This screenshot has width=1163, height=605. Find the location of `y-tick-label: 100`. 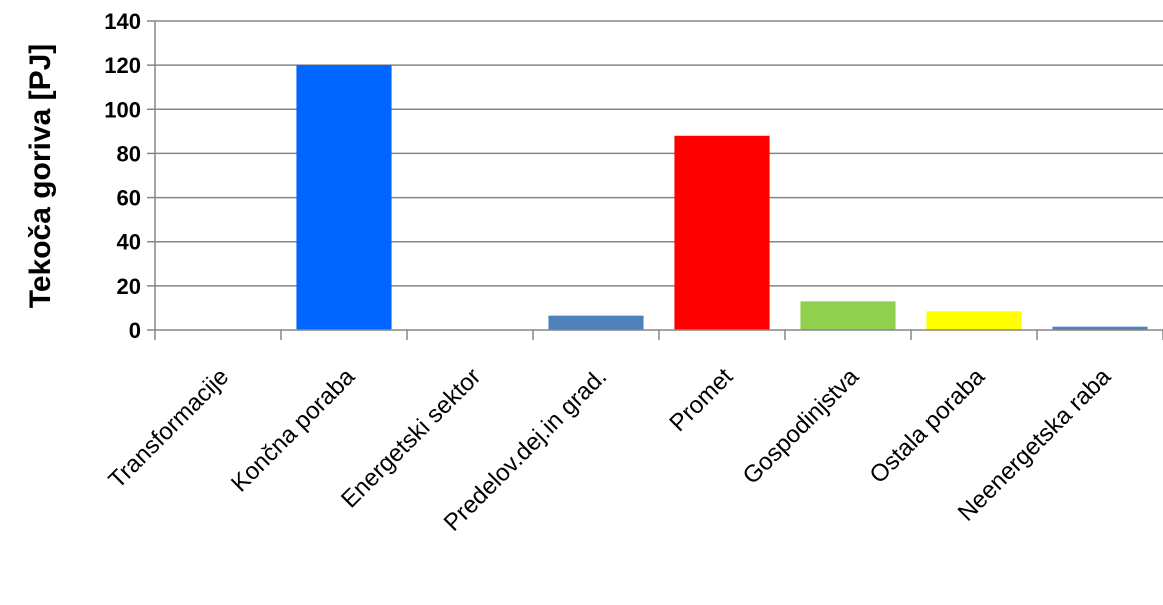

y-tick-label: 100 is located at coordinates (122, 109).